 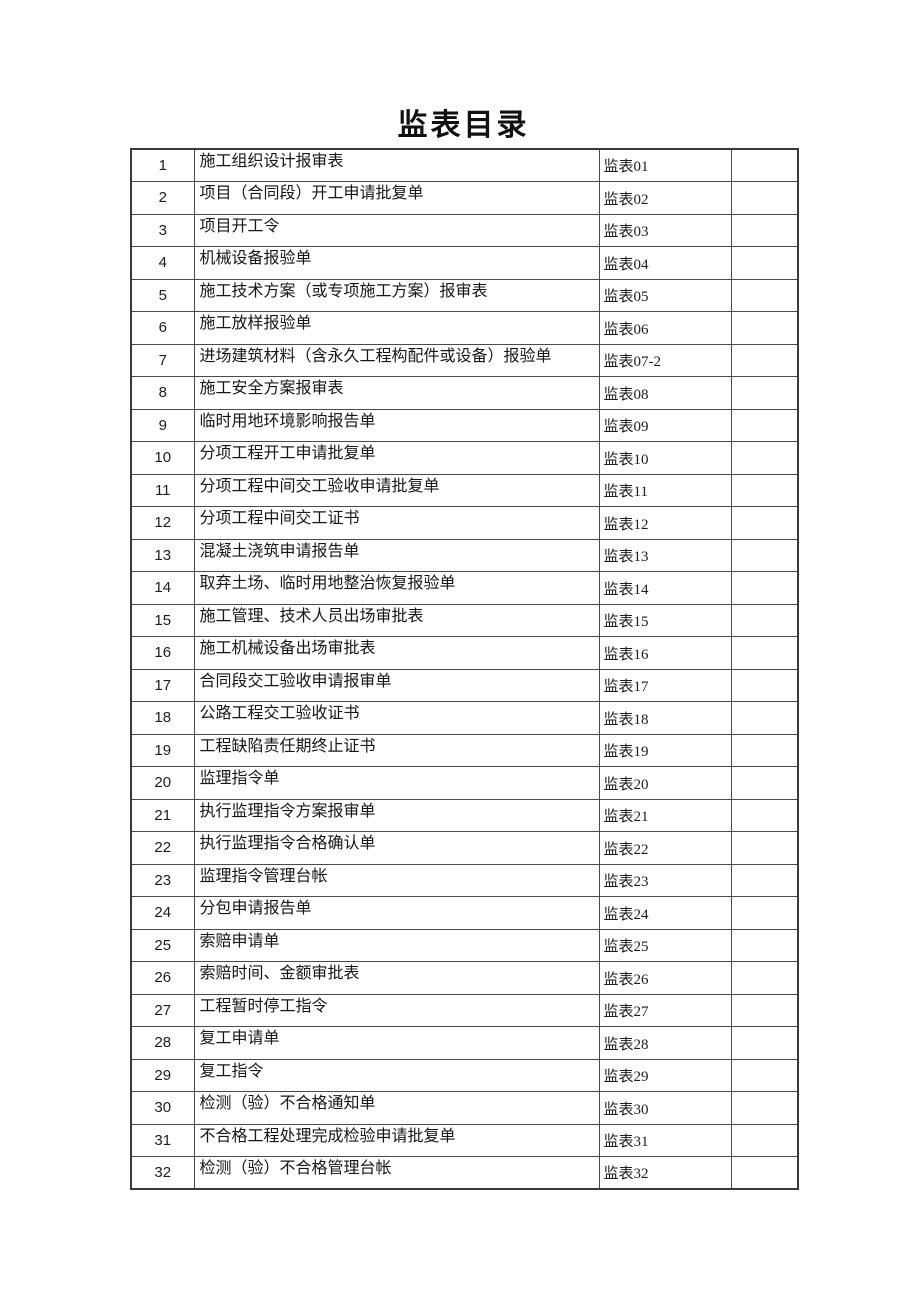 I want to click on table-row: 2 项目（合同段）开工申请批复单 监表02, so click(x=464, y=198).